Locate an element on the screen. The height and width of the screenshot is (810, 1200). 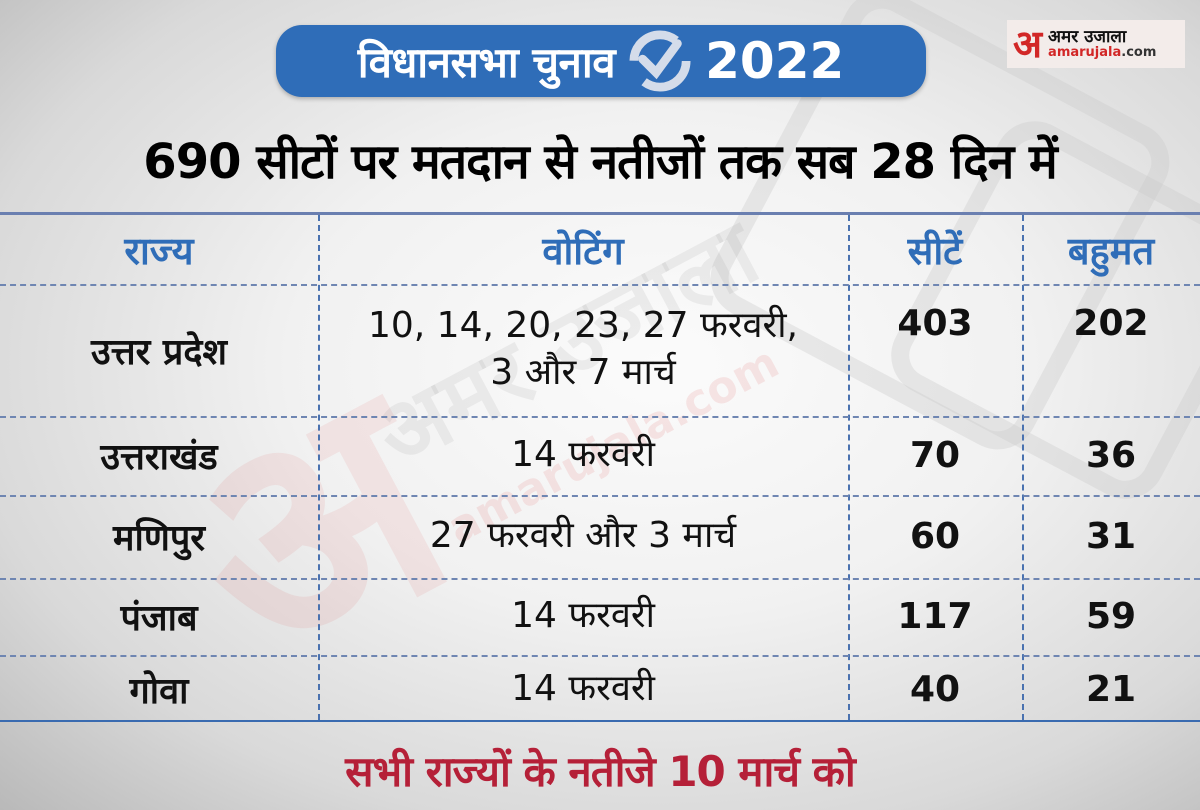
column-header-state: राज्य is located at coordinates (159, 250).